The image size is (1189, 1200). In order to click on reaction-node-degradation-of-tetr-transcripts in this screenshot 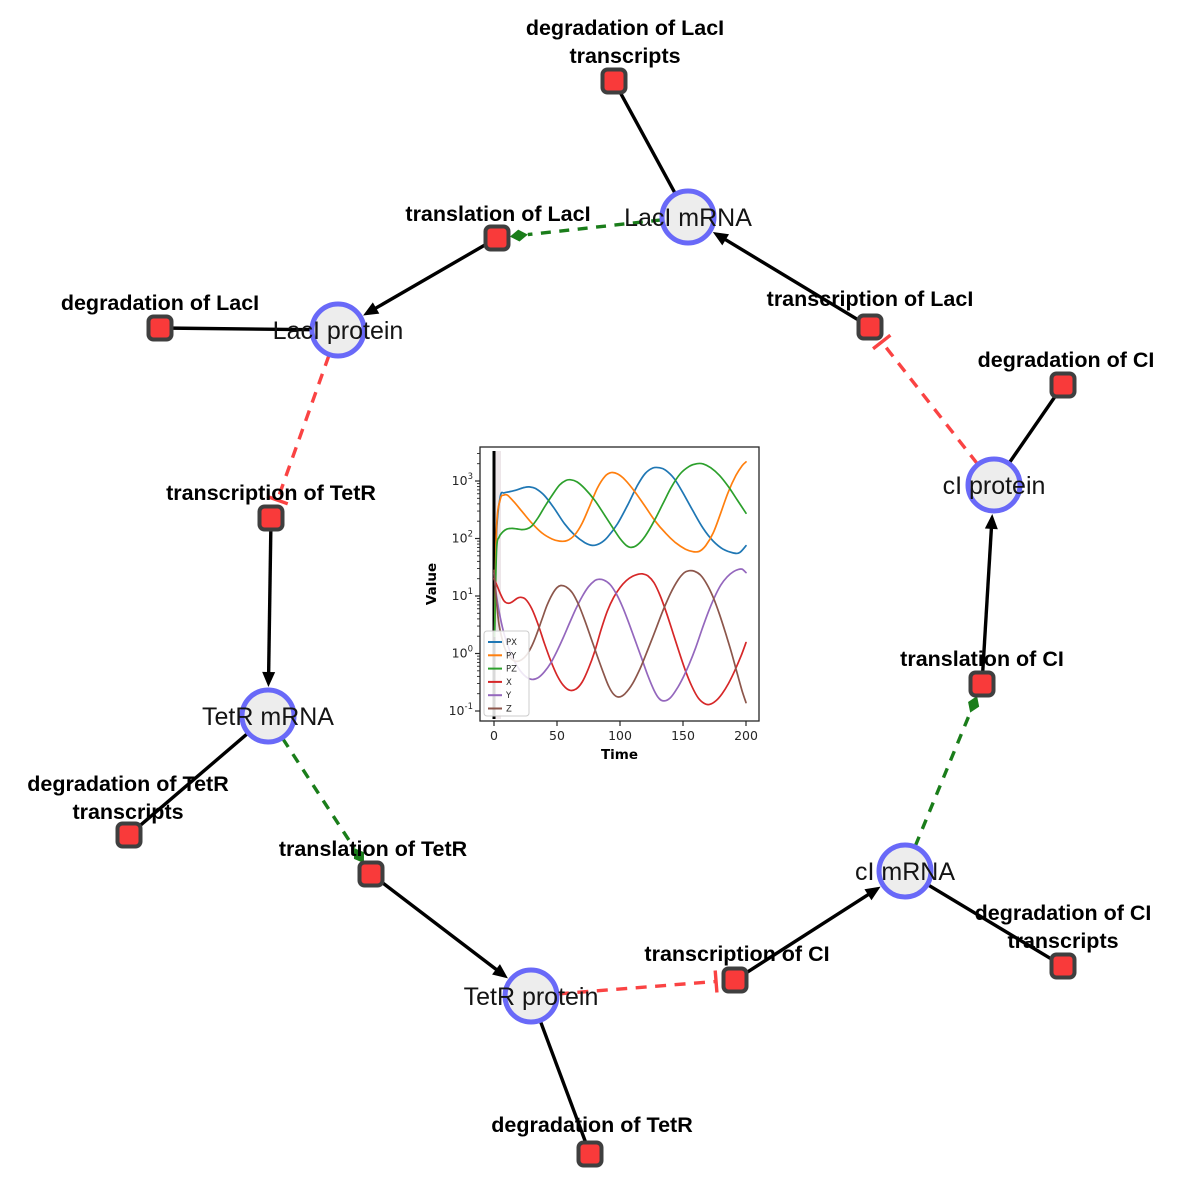, I will do `click(129, 835)`.